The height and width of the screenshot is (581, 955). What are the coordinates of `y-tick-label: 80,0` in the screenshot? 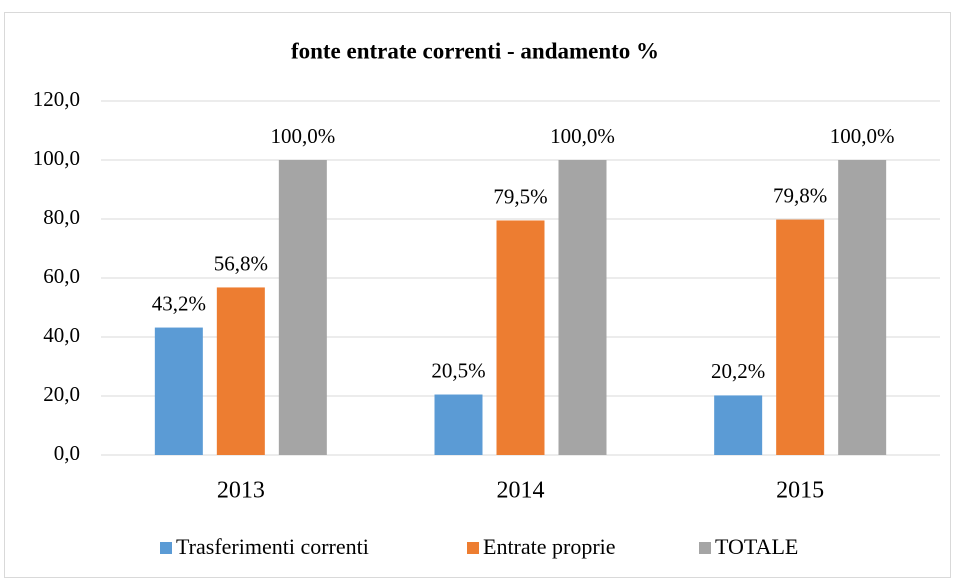 It's located at (61, 217).